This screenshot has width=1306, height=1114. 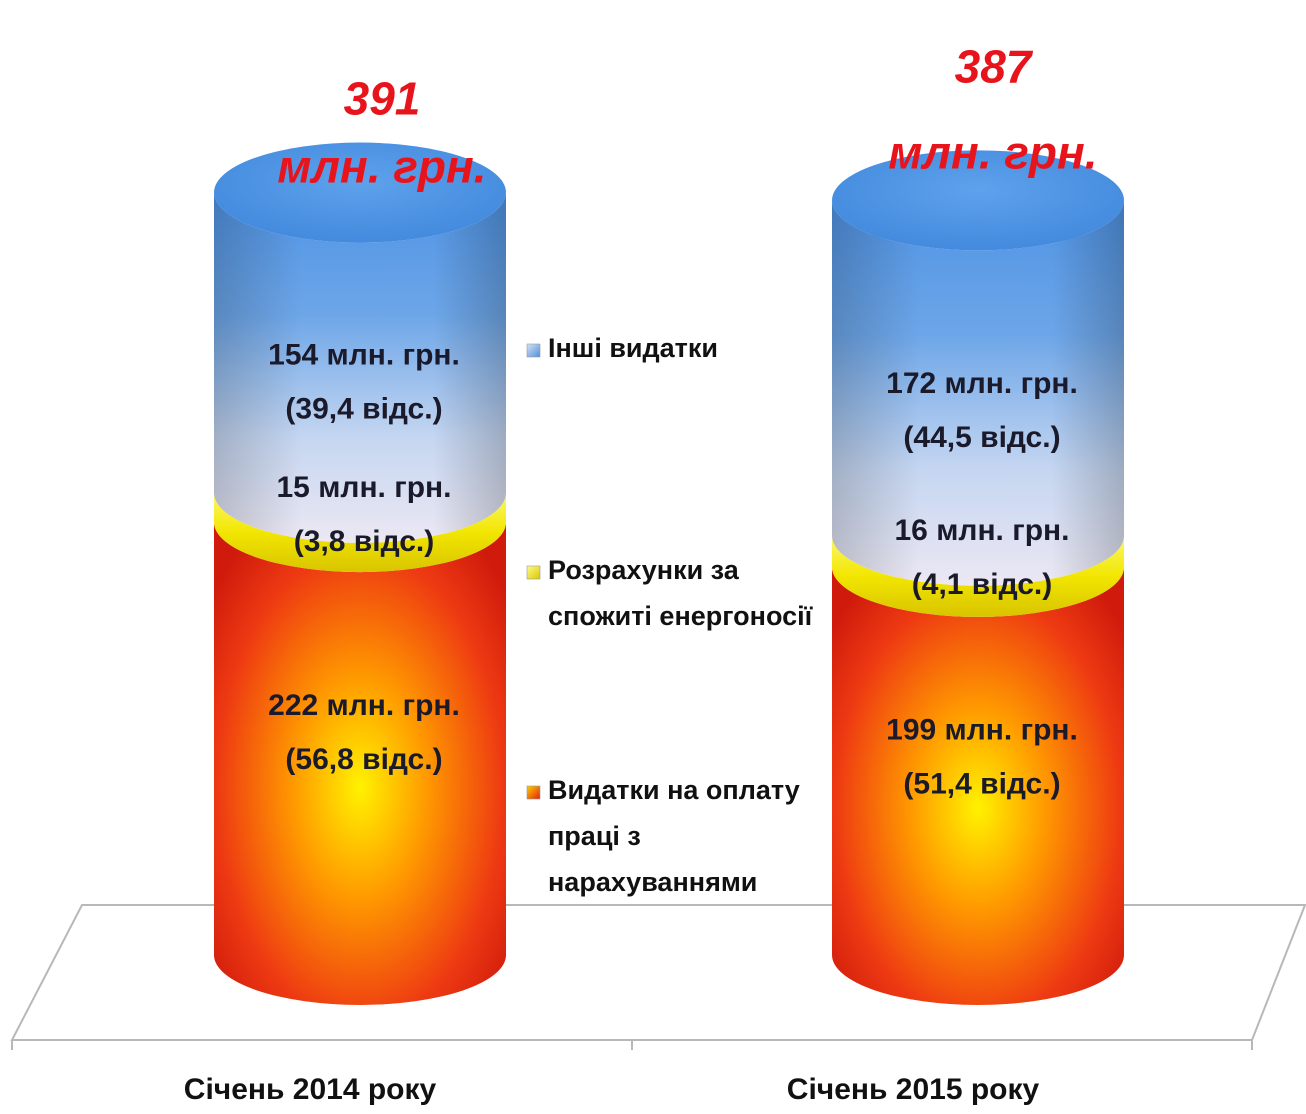 What do you see at coordinates (981, 784) in the screenshot?
I see `data-label: (51,4 відс.)` at bounding box center [981, 784].